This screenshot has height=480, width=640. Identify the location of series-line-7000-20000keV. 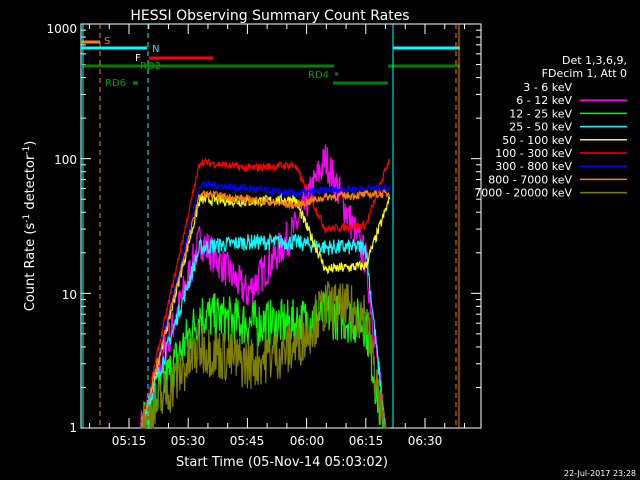
(265, 355).